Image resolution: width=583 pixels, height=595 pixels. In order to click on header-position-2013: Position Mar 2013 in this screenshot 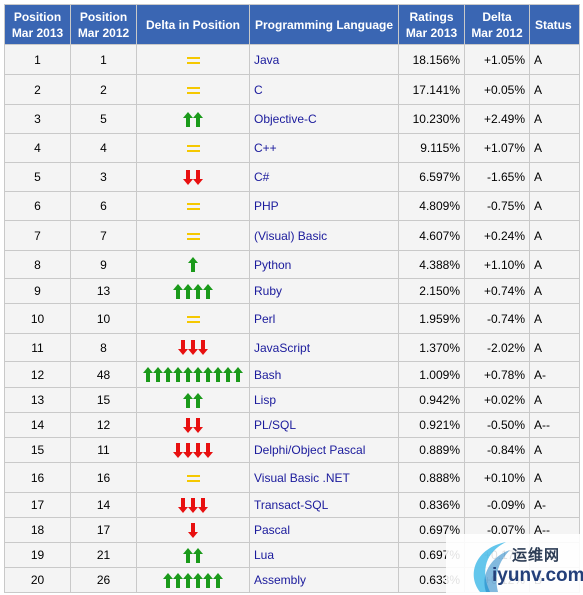, I will do `click(37, 24)`.